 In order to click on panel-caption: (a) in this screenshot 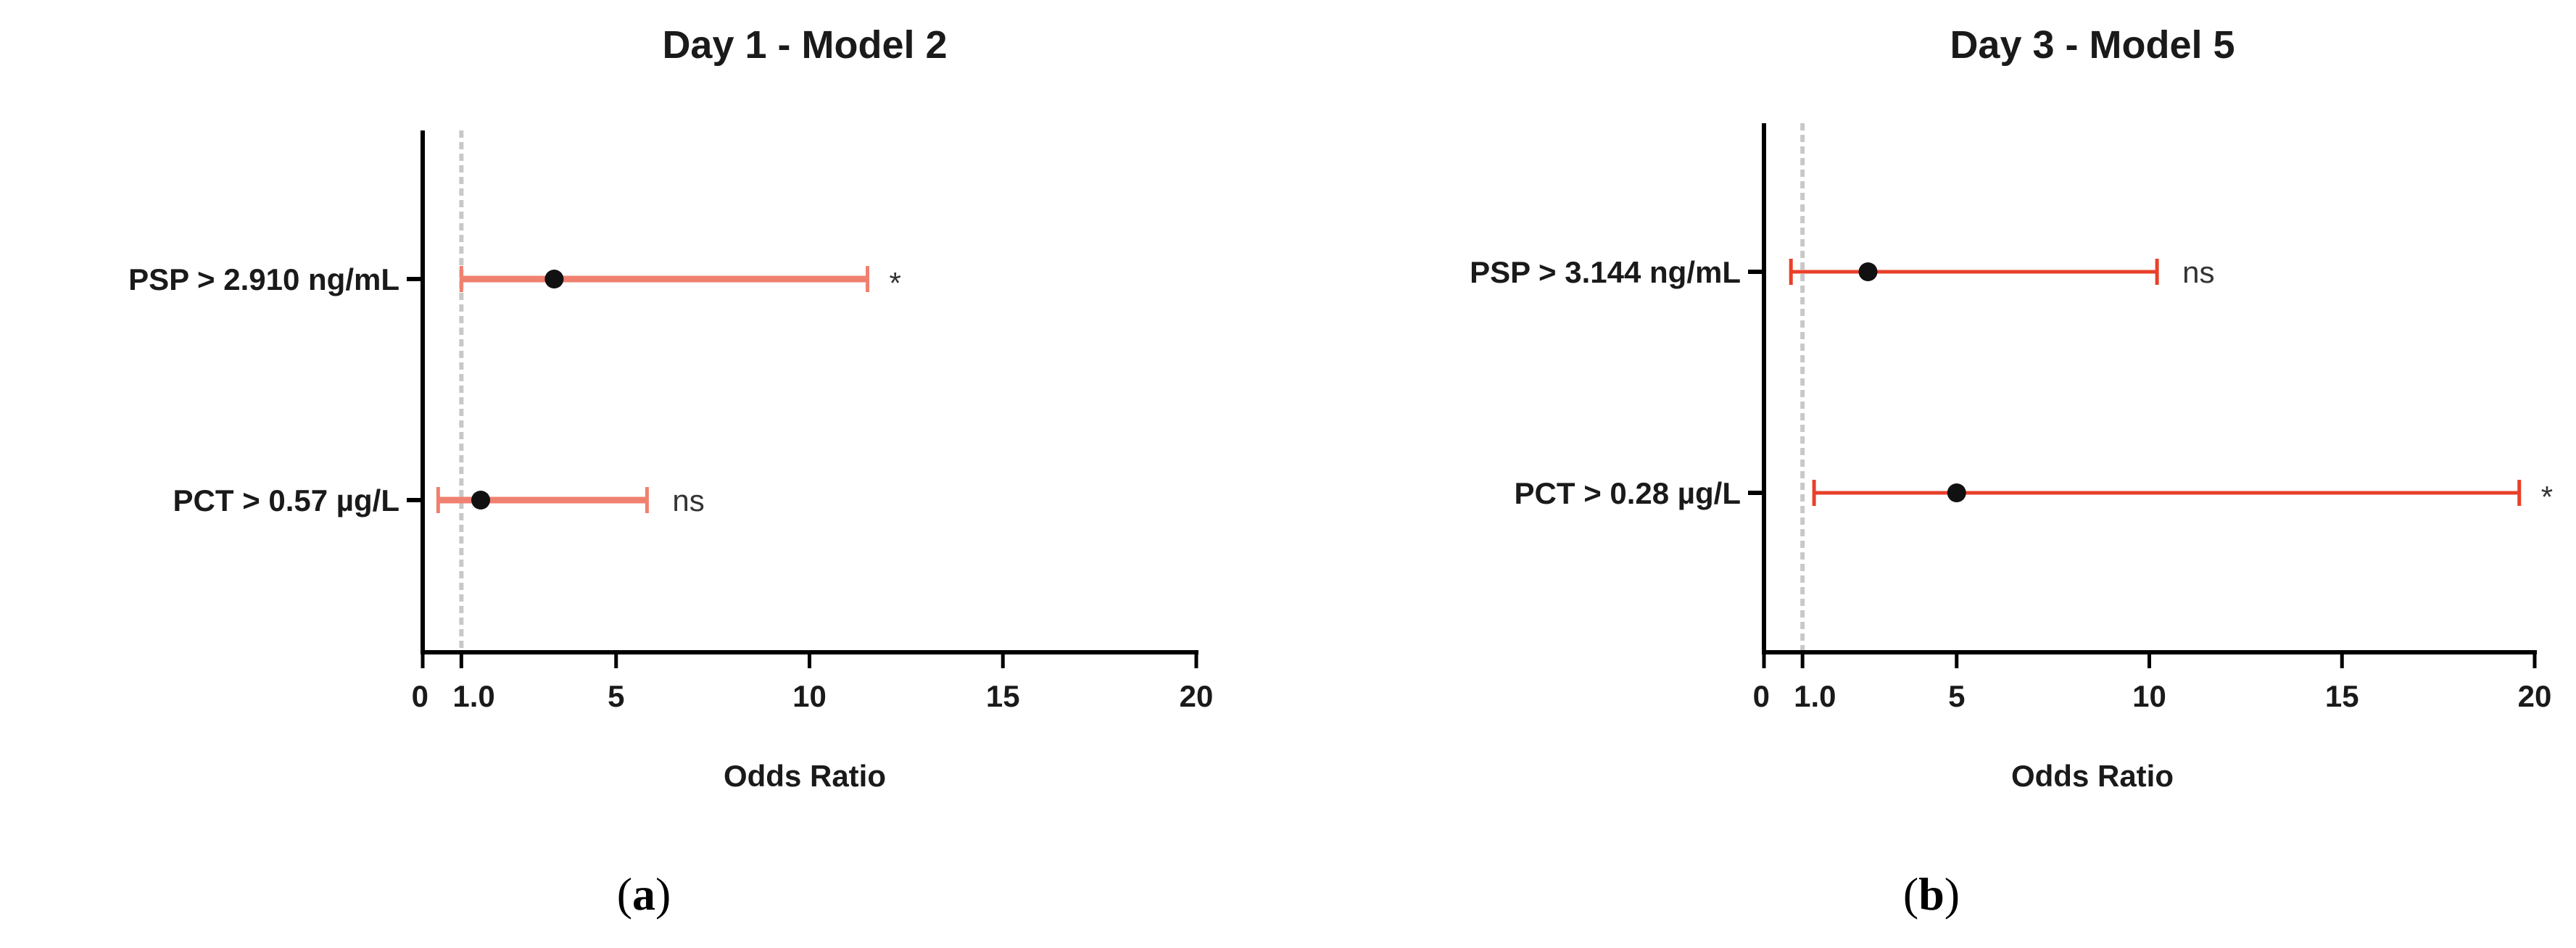, I will do `click(644, 894)`.